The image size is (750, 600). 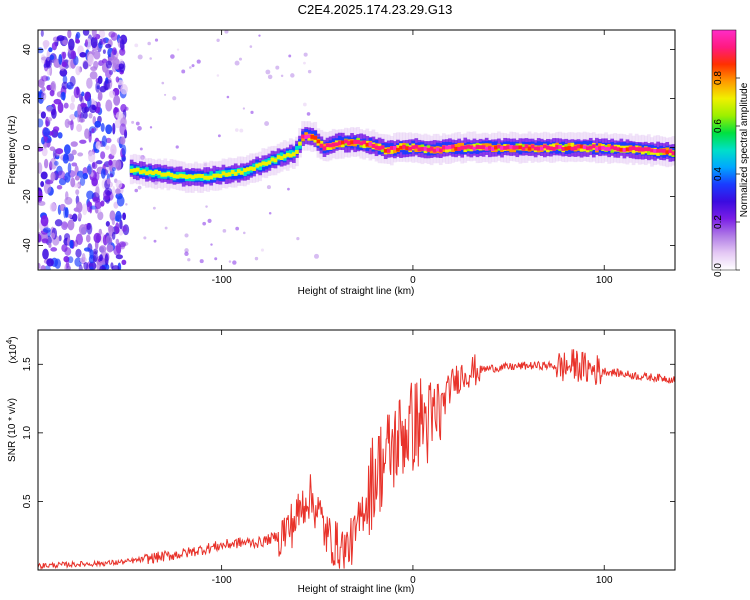 I want to click on snr-x-label: Height of straight line (km), so click(x=356, y=589).